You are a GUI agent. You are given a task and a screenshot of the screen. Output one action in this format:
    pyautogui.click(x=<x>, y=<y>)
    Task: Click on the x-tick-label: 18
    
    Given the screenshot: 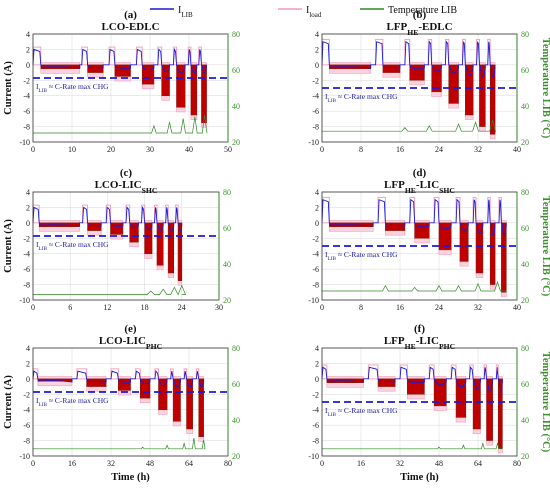 What is the action you would take?
    pyautogui.click(x=145, y=307)
    